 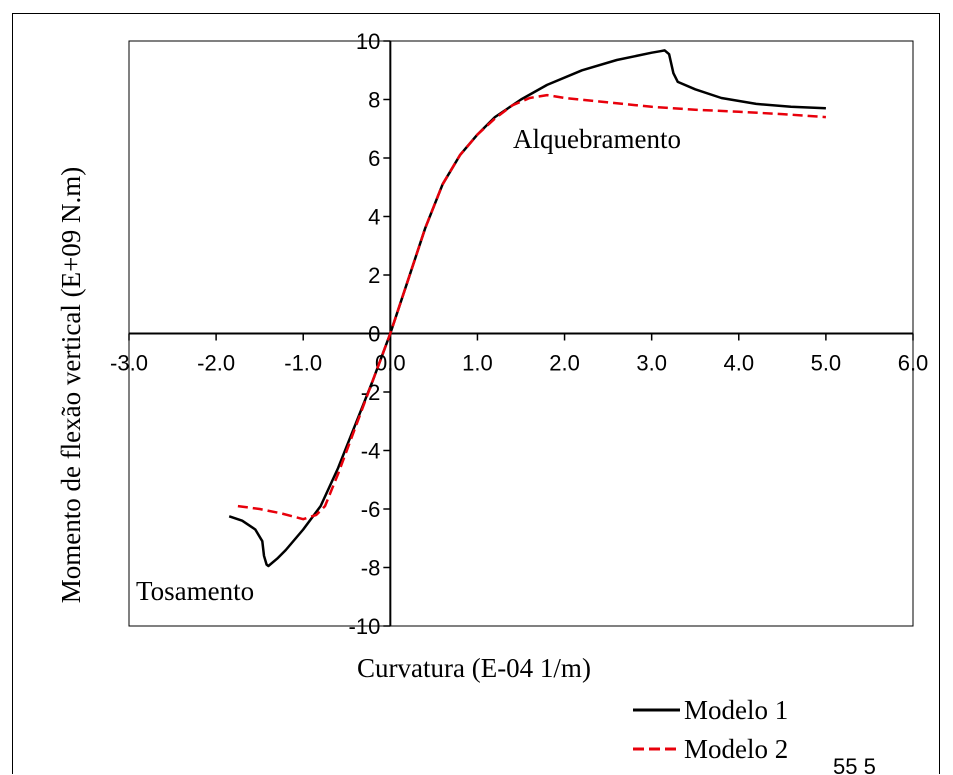 I want to click on y-tick-label: 10, so click(x=368, y=41).